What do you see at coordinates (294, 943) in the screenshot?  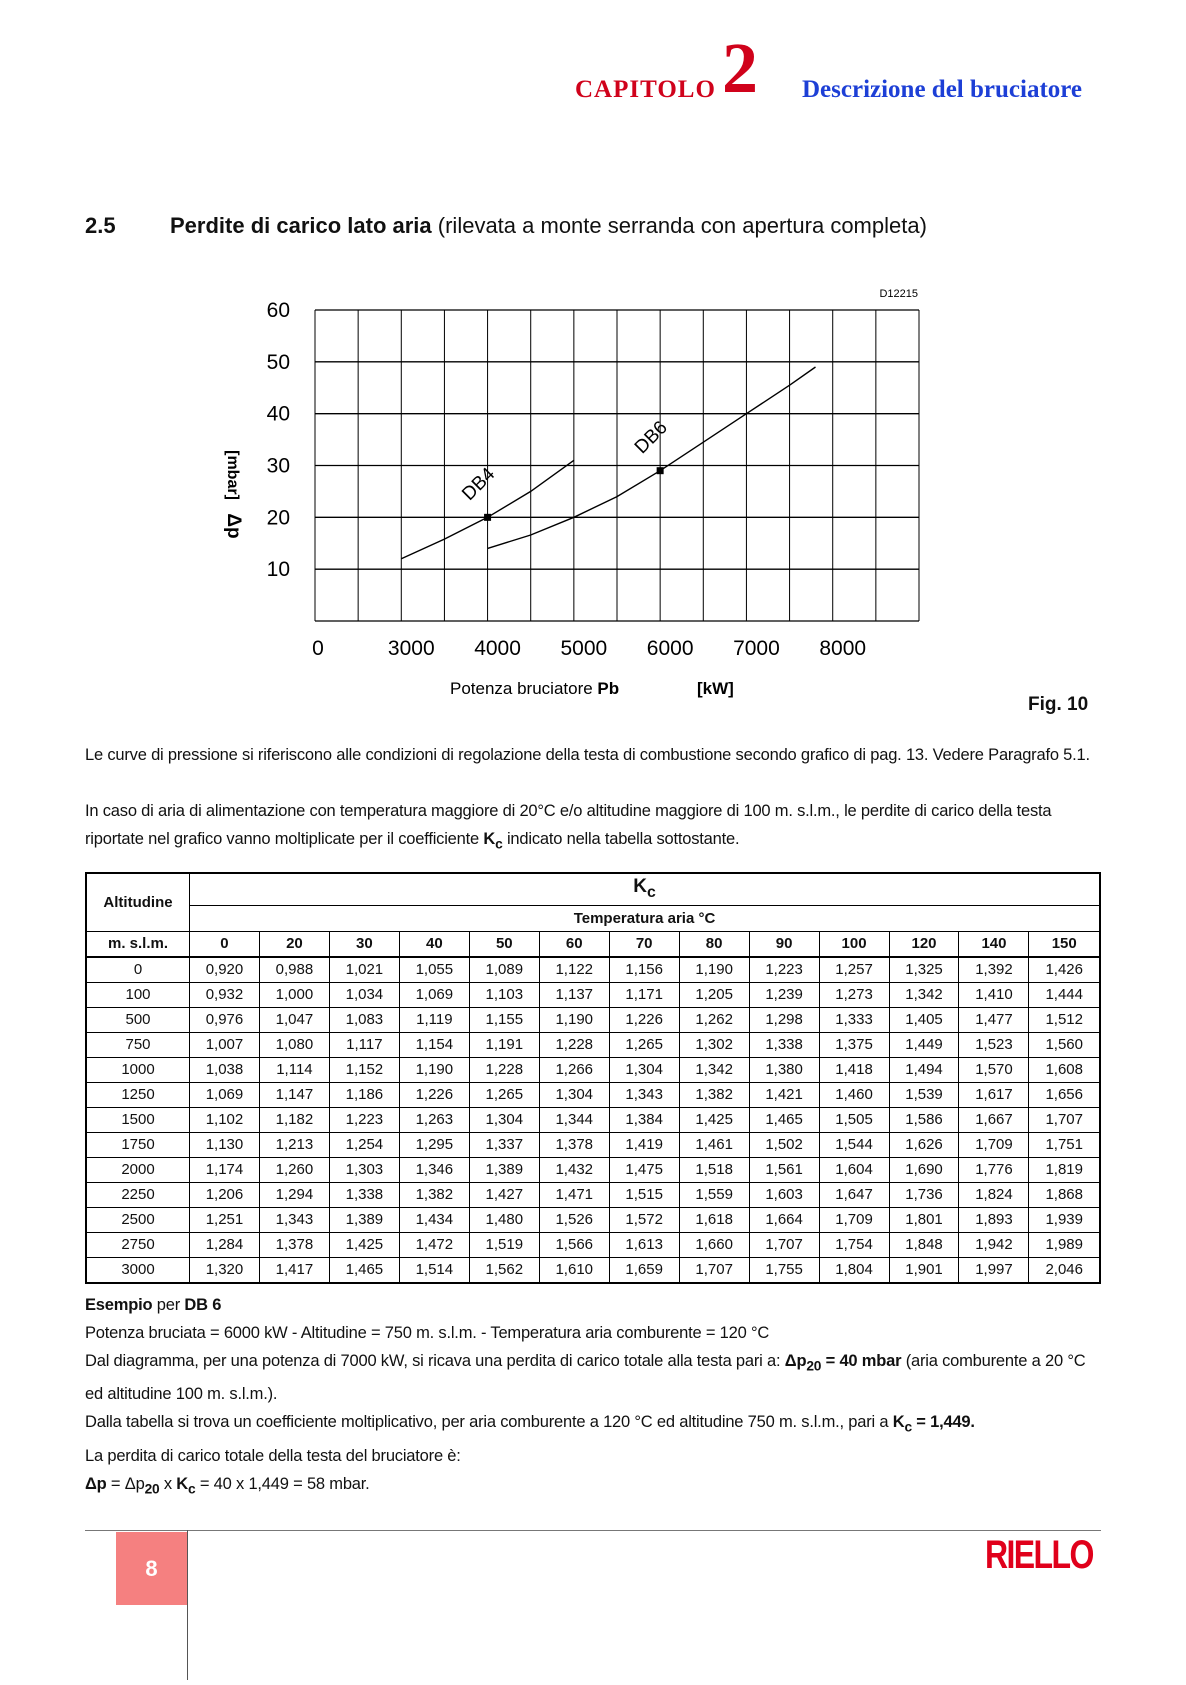 I see `temp-col-header: 20` at bounding box center [294, 943].